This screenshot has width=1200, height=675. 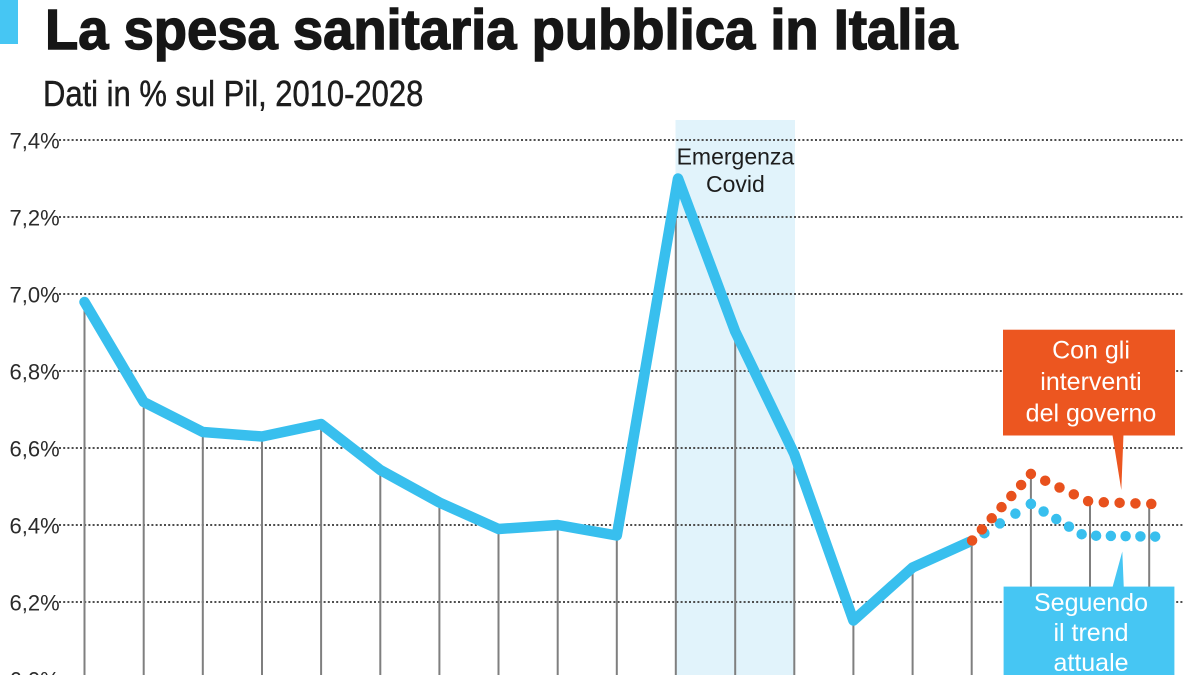 What do you see at coordinates (1091, 351) in the screenshot?
I see `svg-text: Con gli` at bounding box center [1091, 351].